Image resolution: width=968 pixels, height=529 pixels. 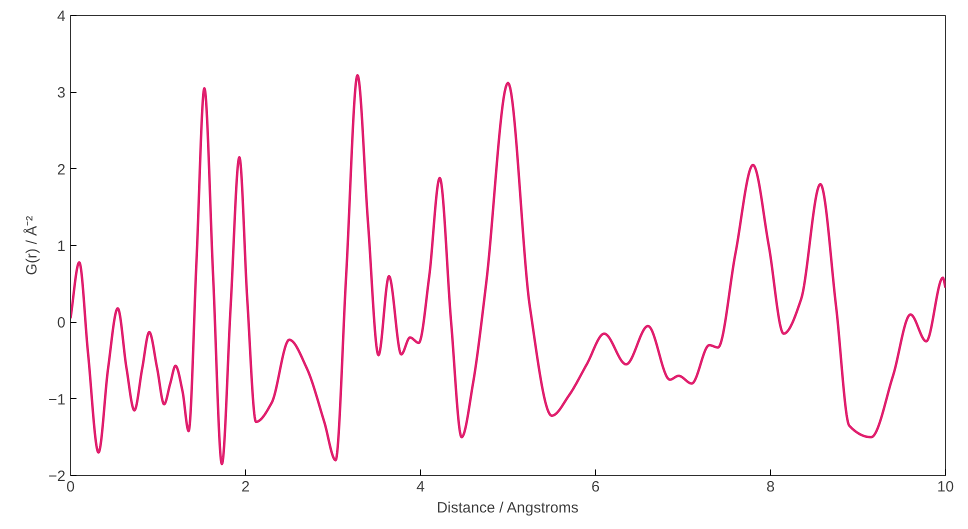 What do you see at coordinates (507, 508) in the screenshot?
I see `x-axis-title: Distance / Angstroms` at bounding box center [507, 508].